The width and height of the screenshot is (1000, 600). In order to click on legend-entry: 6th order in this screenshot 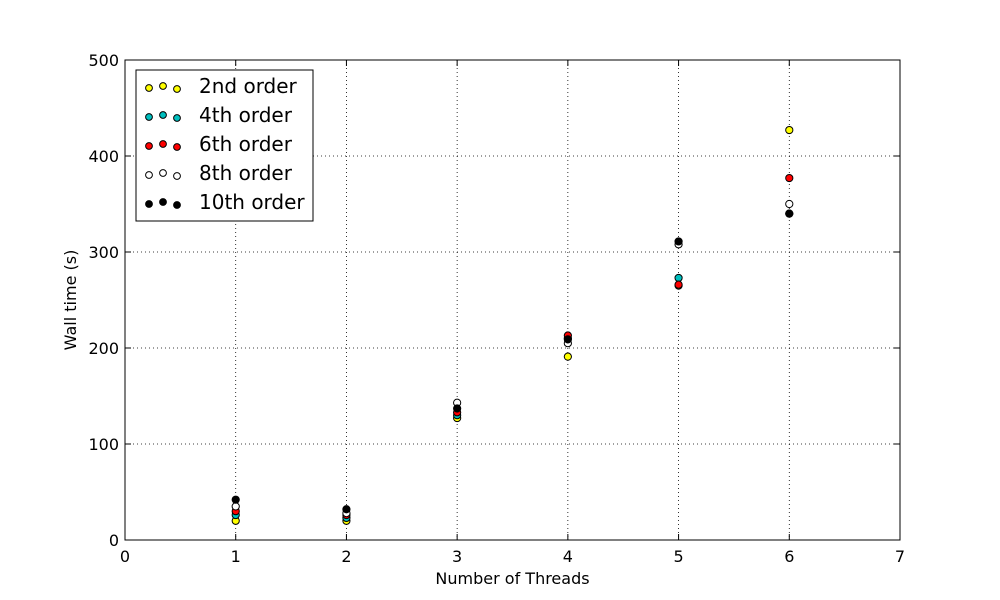, I will do `click(219, 144)`.